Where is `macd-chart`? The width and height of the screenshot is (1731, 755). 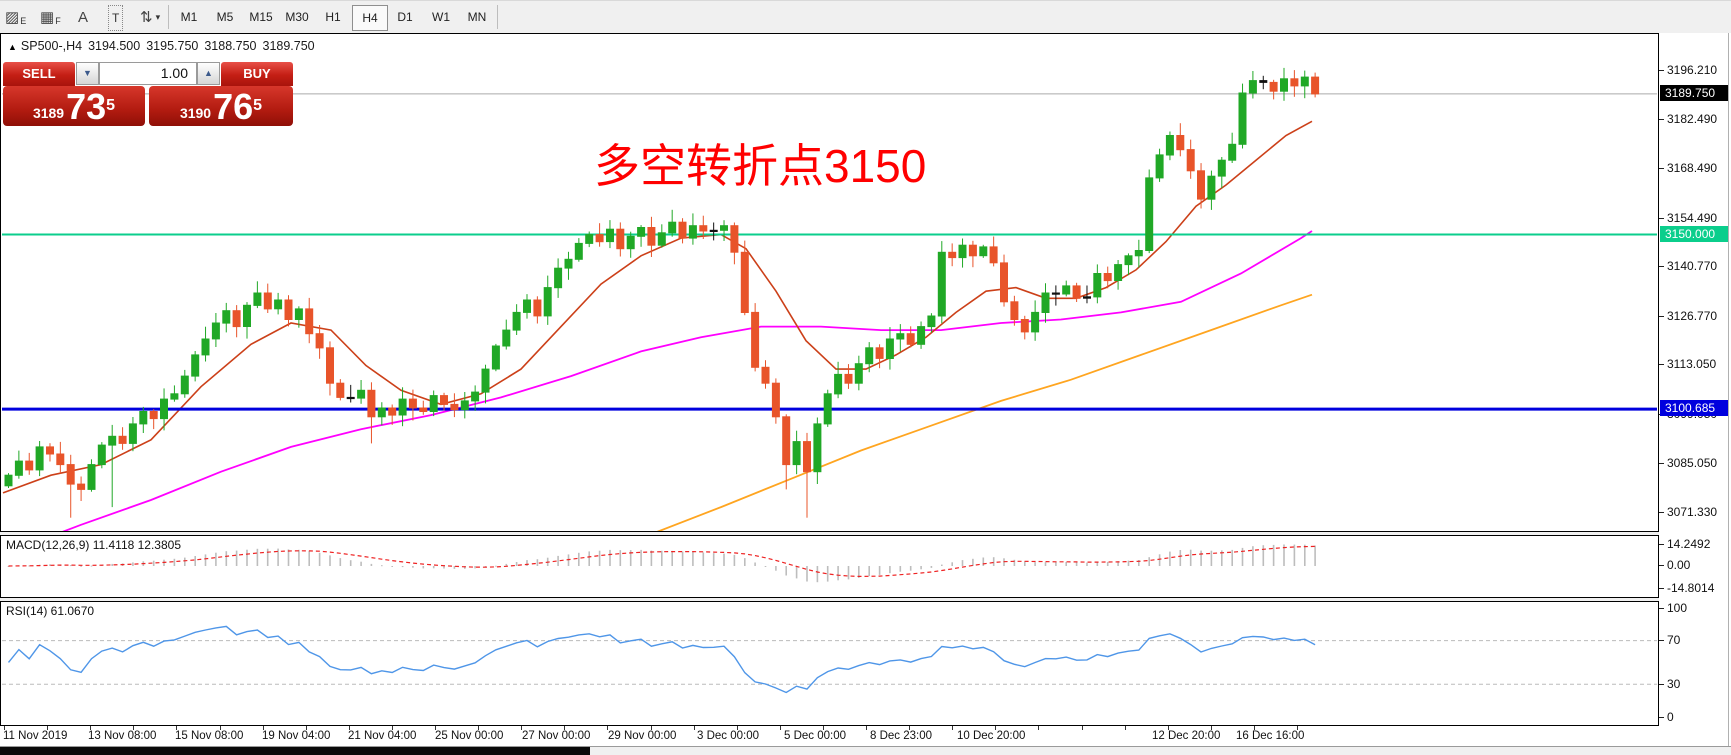
macd-chart is located at coordinates (829, 566).